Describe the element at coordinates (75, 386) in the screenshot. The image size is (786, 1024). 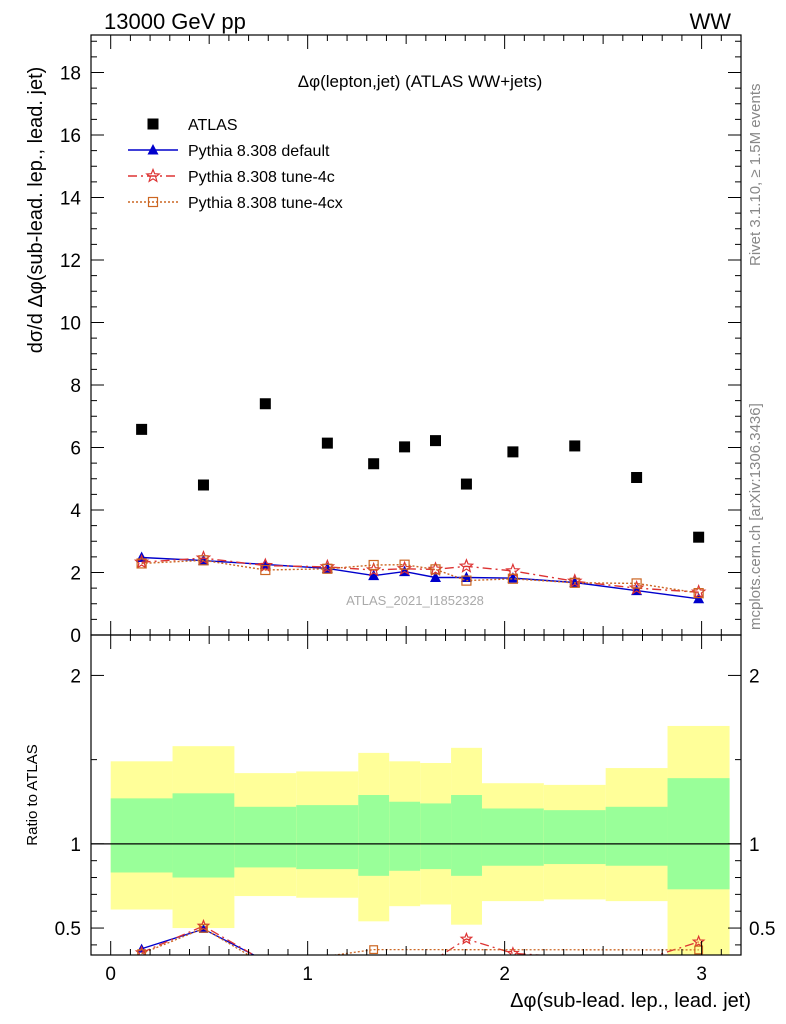
I see `y-tick-label: 8` at that location.